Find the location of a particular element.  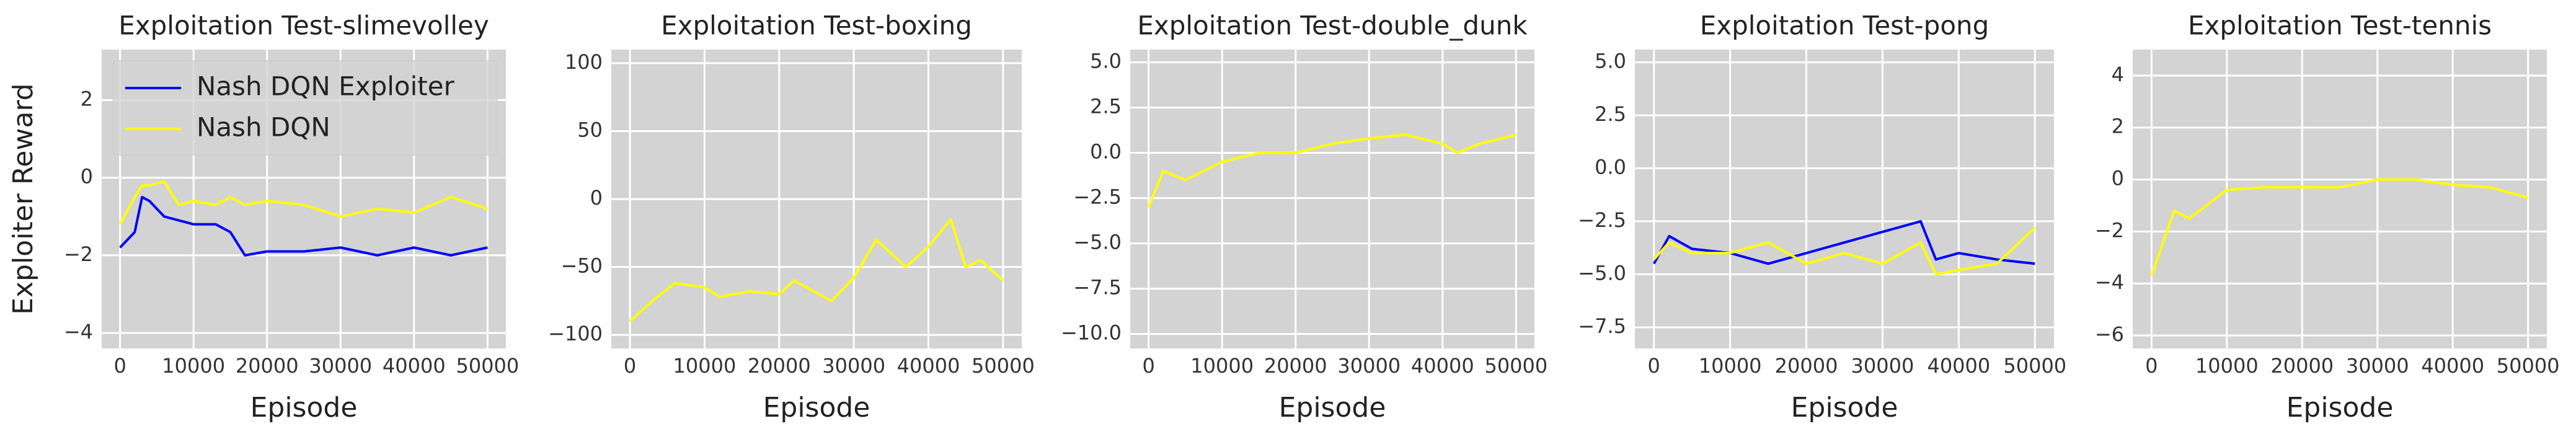

subplot-title: Exploitation Test-double_dunk is located at coordinates (1332, 26).